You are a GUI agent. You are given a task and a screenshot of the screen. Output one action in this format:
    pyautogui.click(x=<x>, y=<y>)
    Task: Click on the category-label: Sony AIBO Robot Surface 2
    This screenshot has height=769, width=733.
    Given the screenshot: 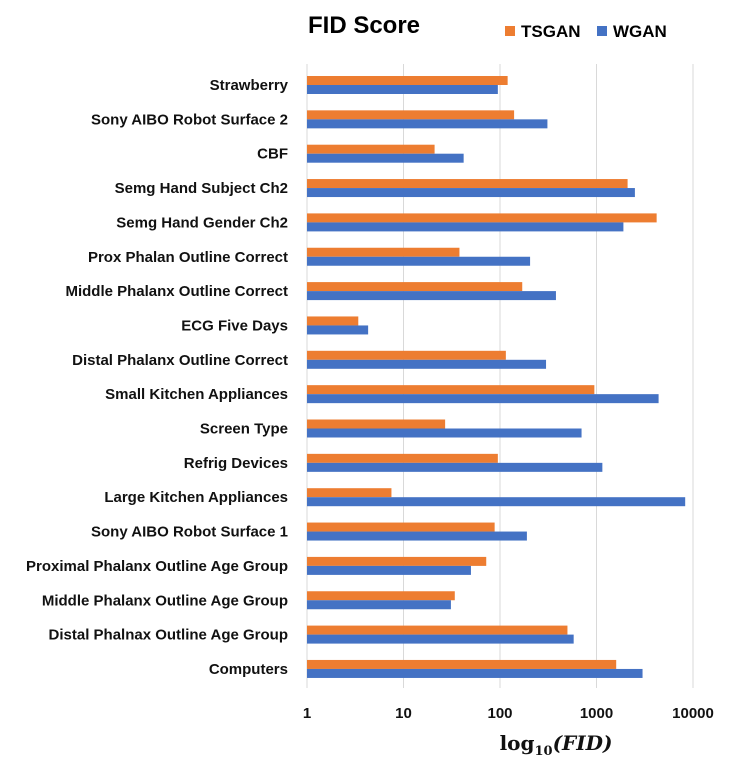 What is the action you would take?
    pyautogui.click(x=189, y=119)
    